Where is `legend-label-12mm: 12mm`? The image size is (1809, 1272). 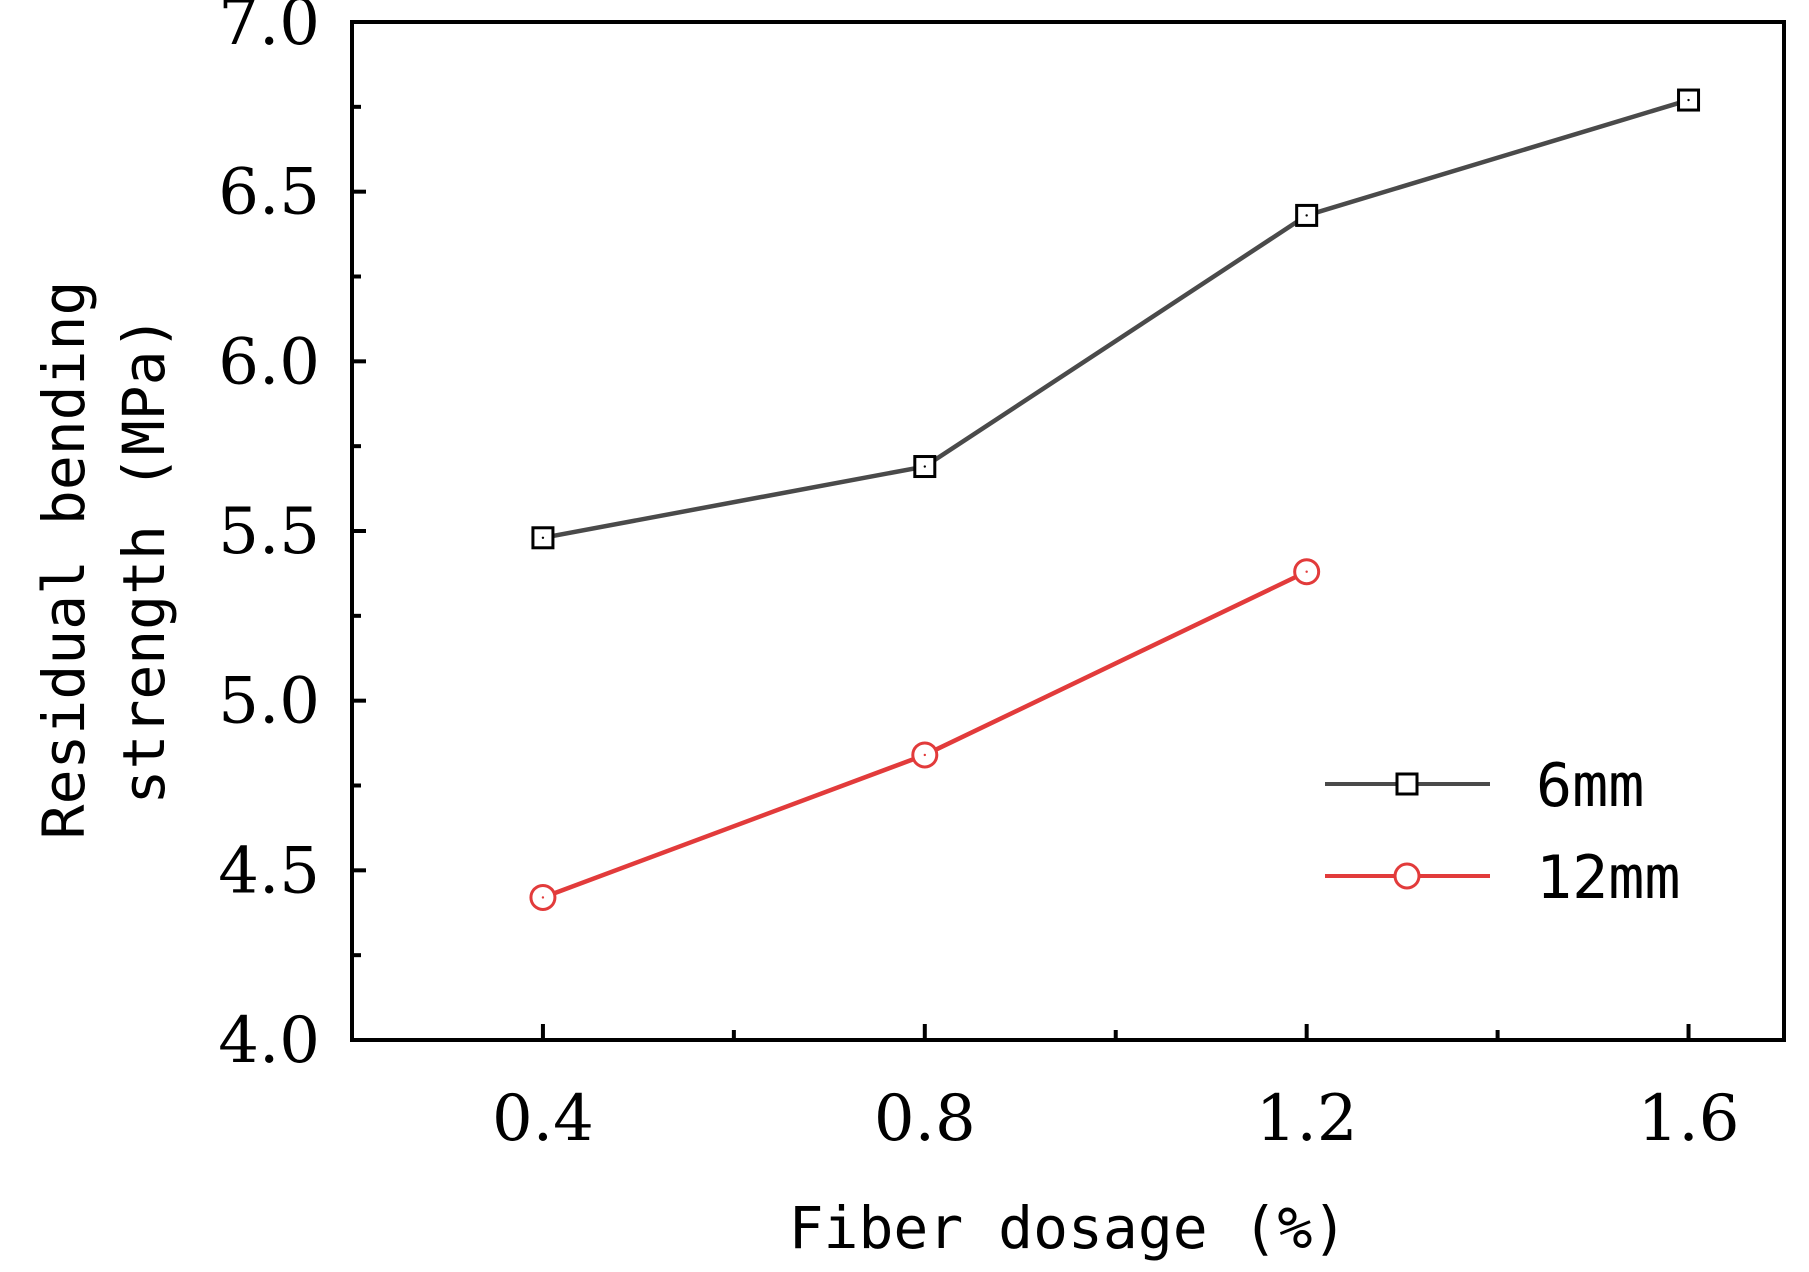 legend-label-12mm: 12mm is located at coordinates (1608, 878).